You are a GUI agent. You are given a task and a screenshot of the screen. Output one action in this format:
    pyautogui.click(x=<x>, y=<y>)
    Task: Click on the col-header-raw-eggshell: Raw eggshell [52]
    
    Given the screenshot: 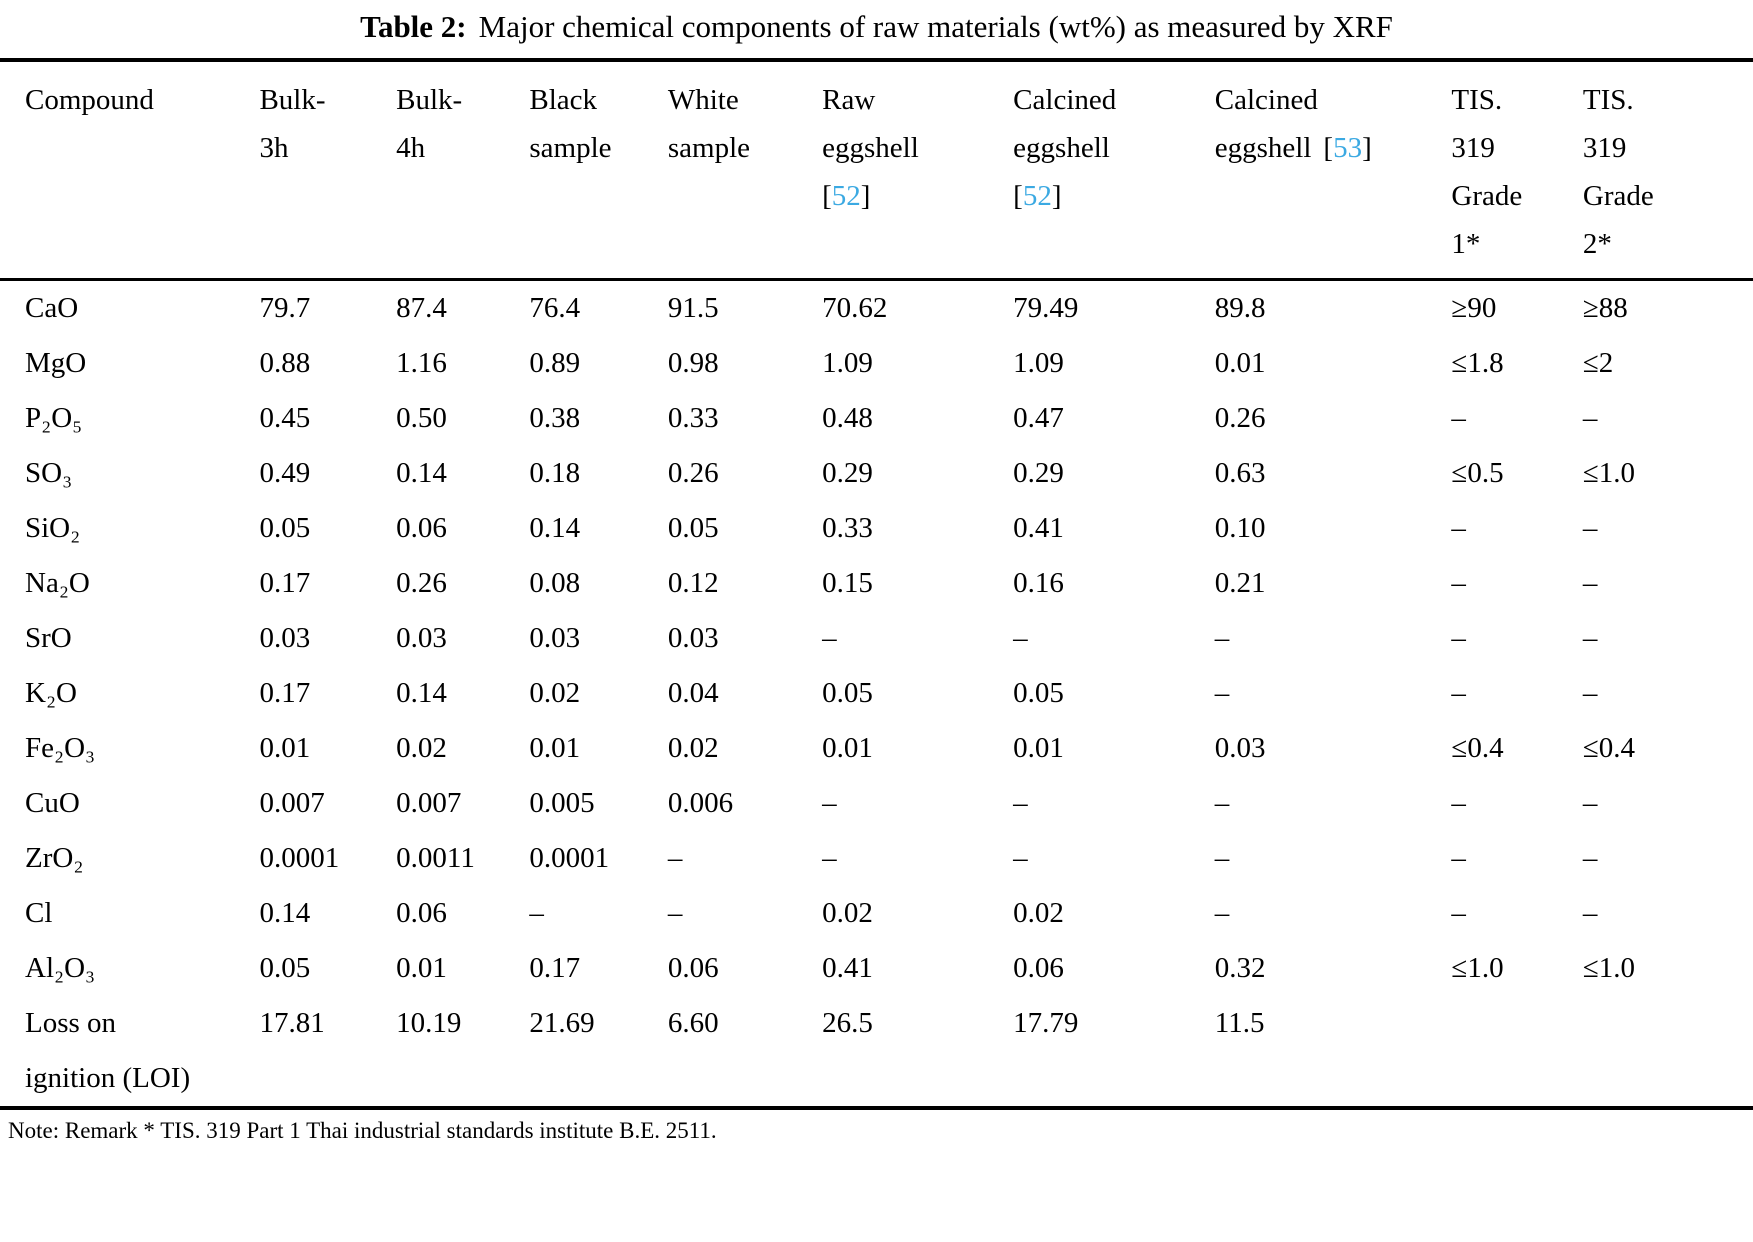 What is the action you would take?
    pyautogui.click(x=918, y=170)
    